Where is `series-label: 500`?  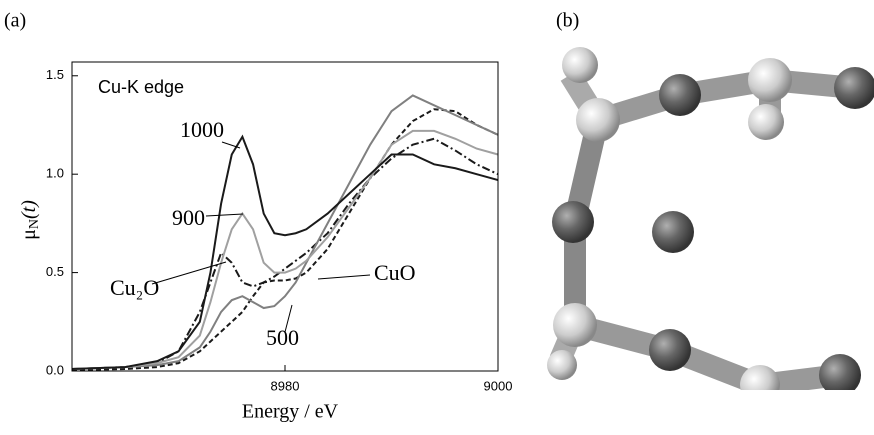 series-label: 500 is located at coordinates (282, 337).